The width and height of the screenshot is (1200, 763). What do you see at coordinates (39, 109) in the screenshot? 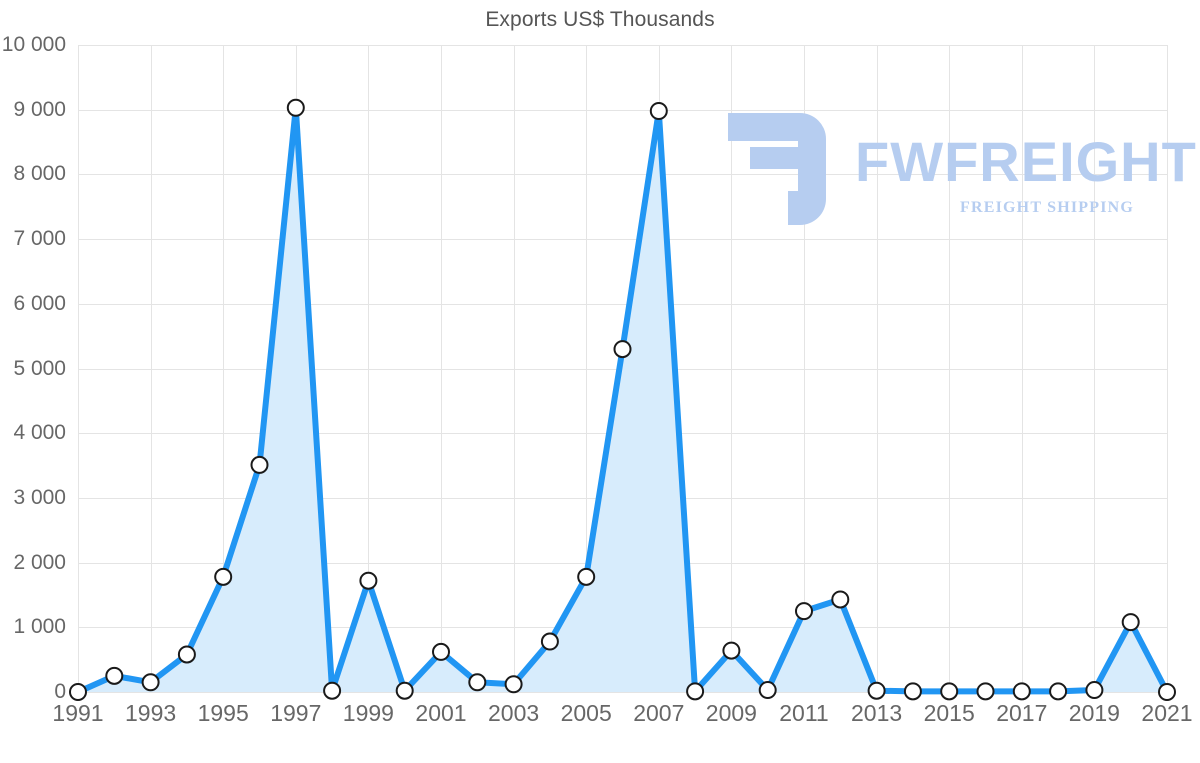
I see `y-axis-tick-label: 9 000` at bounding box center [39, 109].